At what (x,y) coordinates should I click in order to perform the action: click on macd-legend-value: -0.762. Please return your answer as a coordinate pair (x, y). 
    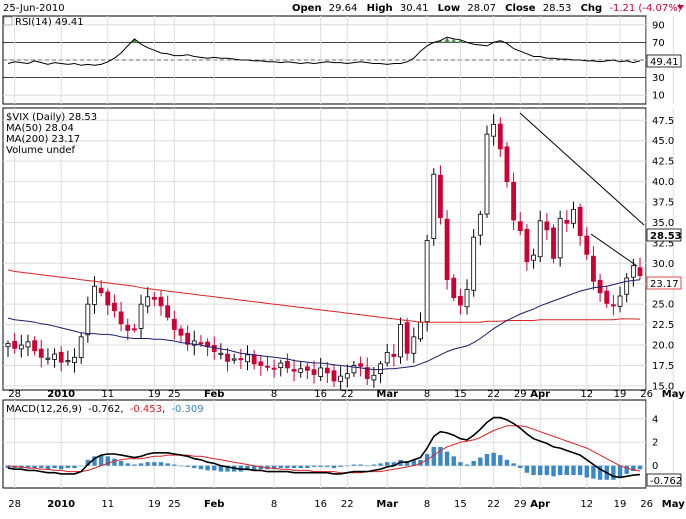
    Looking at the image, I should click on (104, 409).